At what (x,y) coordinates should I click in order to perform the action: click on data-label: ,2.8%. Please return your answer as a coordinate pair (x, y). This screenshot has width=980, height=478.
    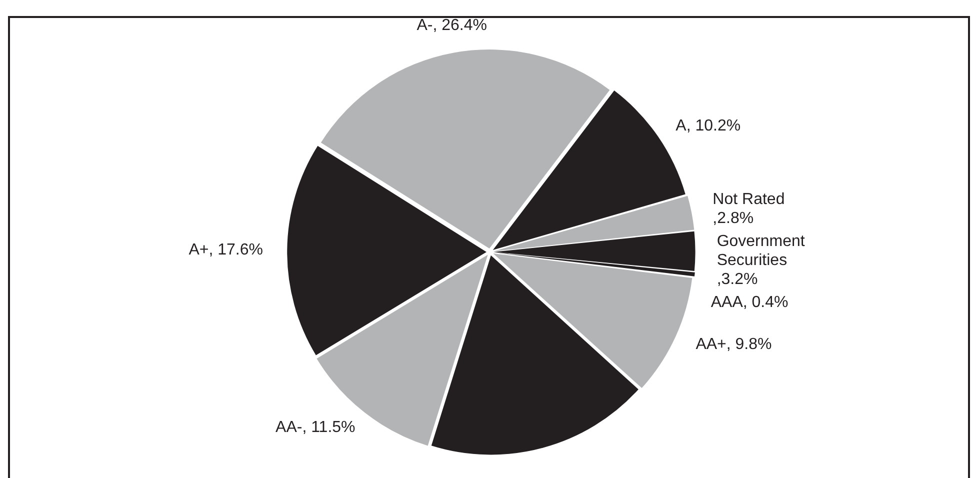
    Looking at the image, I should click on (733, 219).